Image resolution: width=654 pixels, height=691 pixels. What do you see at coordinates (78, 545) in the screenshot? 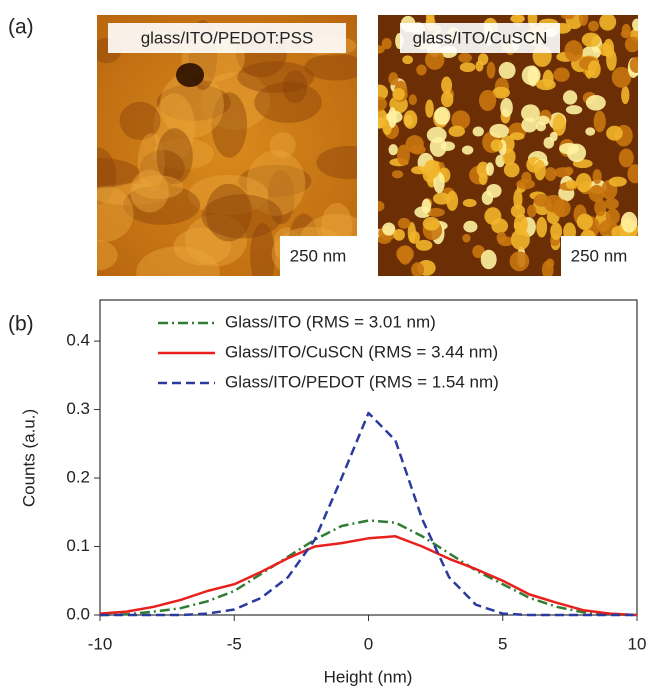
I see `y-tick-label: 0.1` at bounding box center [78, 545].